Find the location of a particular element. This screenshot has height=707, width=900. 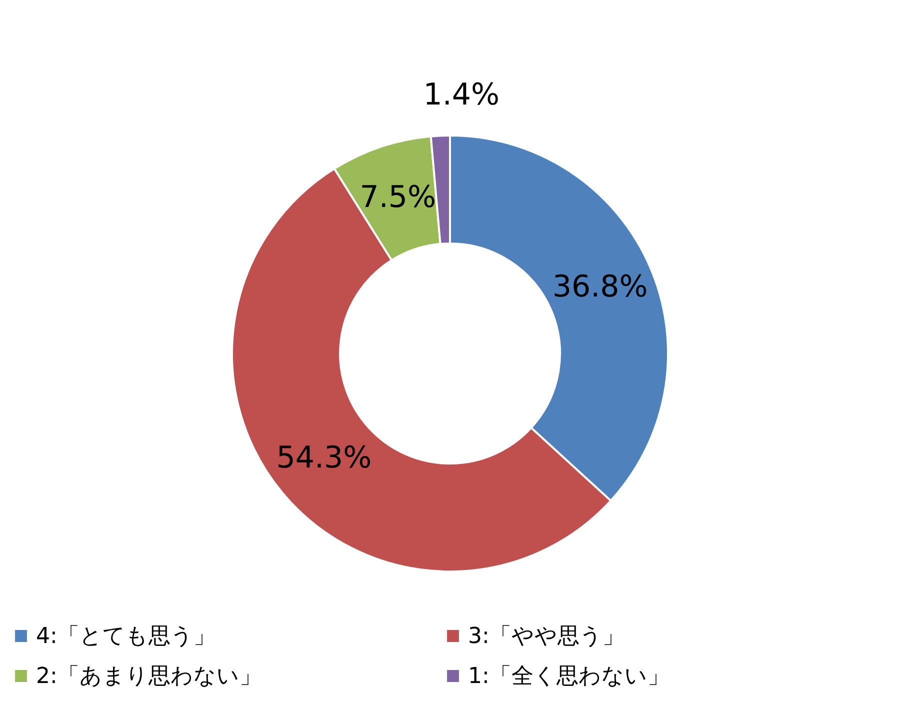

data-label: 7.5% is located at coordinates (398, 198).